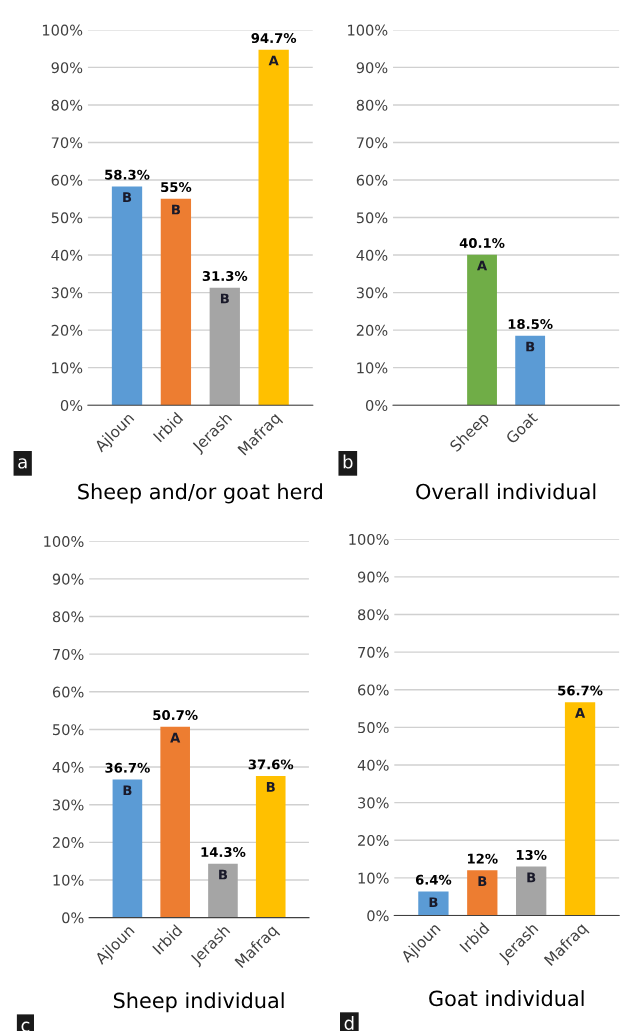  What do you see at coordinates (530, 324) in the screenshot?
I see `data-label: 18.5%` at bounding box center [530, 324].